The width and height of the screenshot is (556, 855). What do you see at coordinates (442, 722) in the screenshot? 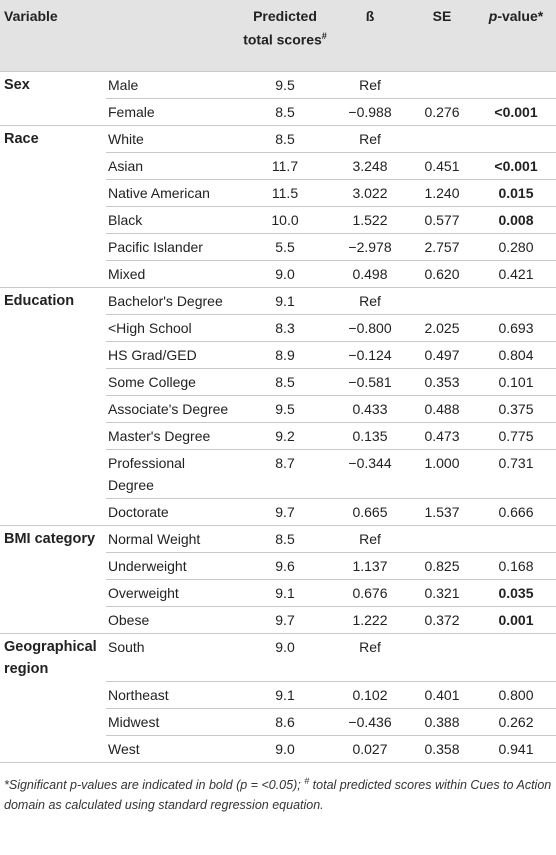
I see `se-cell: 0.388` at bounding box center [442, 722].